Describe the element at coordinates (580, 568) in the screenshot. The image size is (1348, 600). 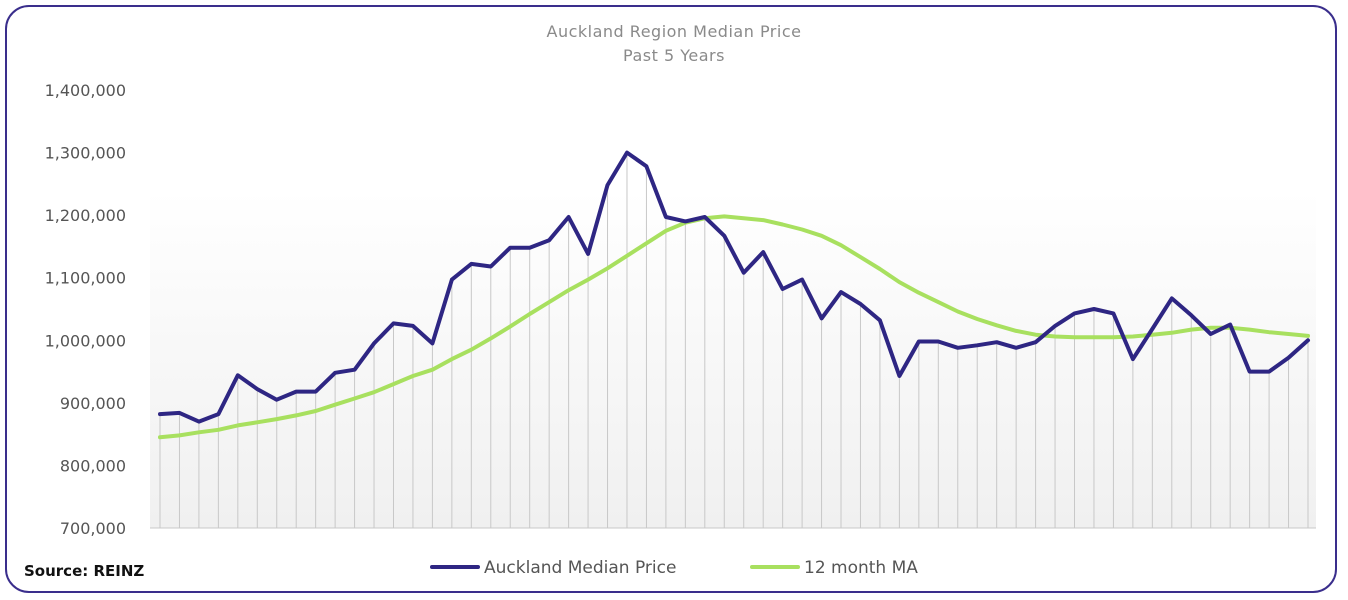
I see `legend-label-auckland-median-price: Auckland Median Price` at that location.